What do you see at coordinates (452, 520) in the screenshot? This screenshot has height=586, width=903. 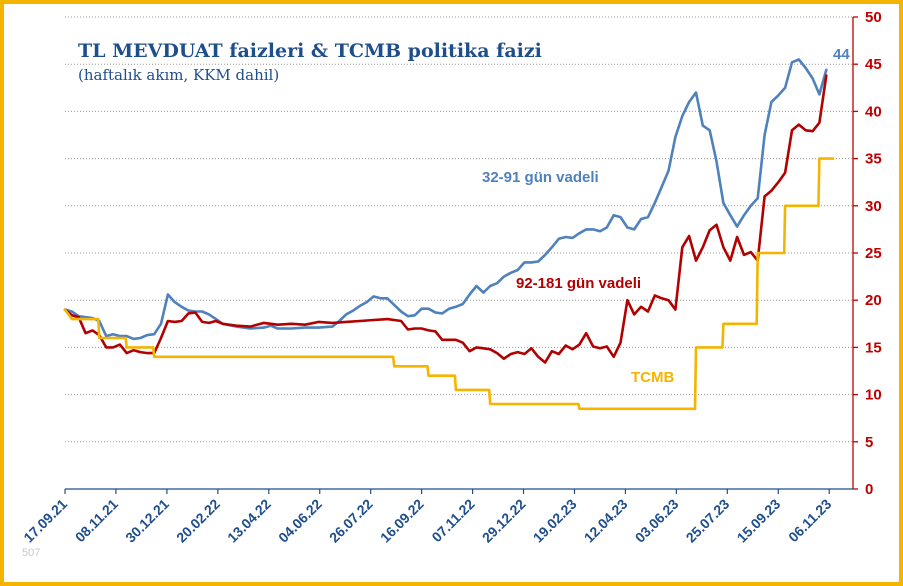 I see `x-tick-label-07.11.22: 07.11.22` at bounding box center [452, 520].